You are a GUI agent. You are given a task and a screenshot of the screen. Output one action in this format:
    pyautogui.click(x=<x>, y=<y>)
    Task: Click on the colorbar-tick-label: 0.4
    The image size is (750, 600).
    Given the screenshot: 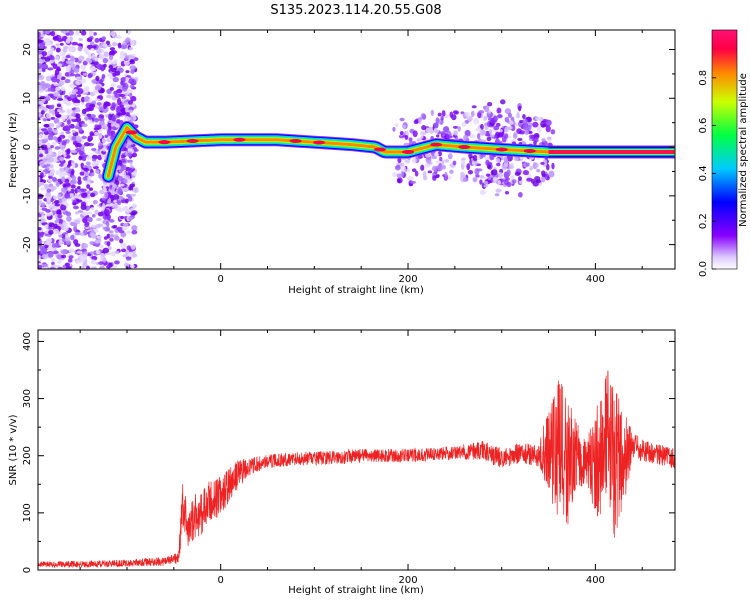 What is the action you would take?
    pyautogui.click(x=703, y=173)
    